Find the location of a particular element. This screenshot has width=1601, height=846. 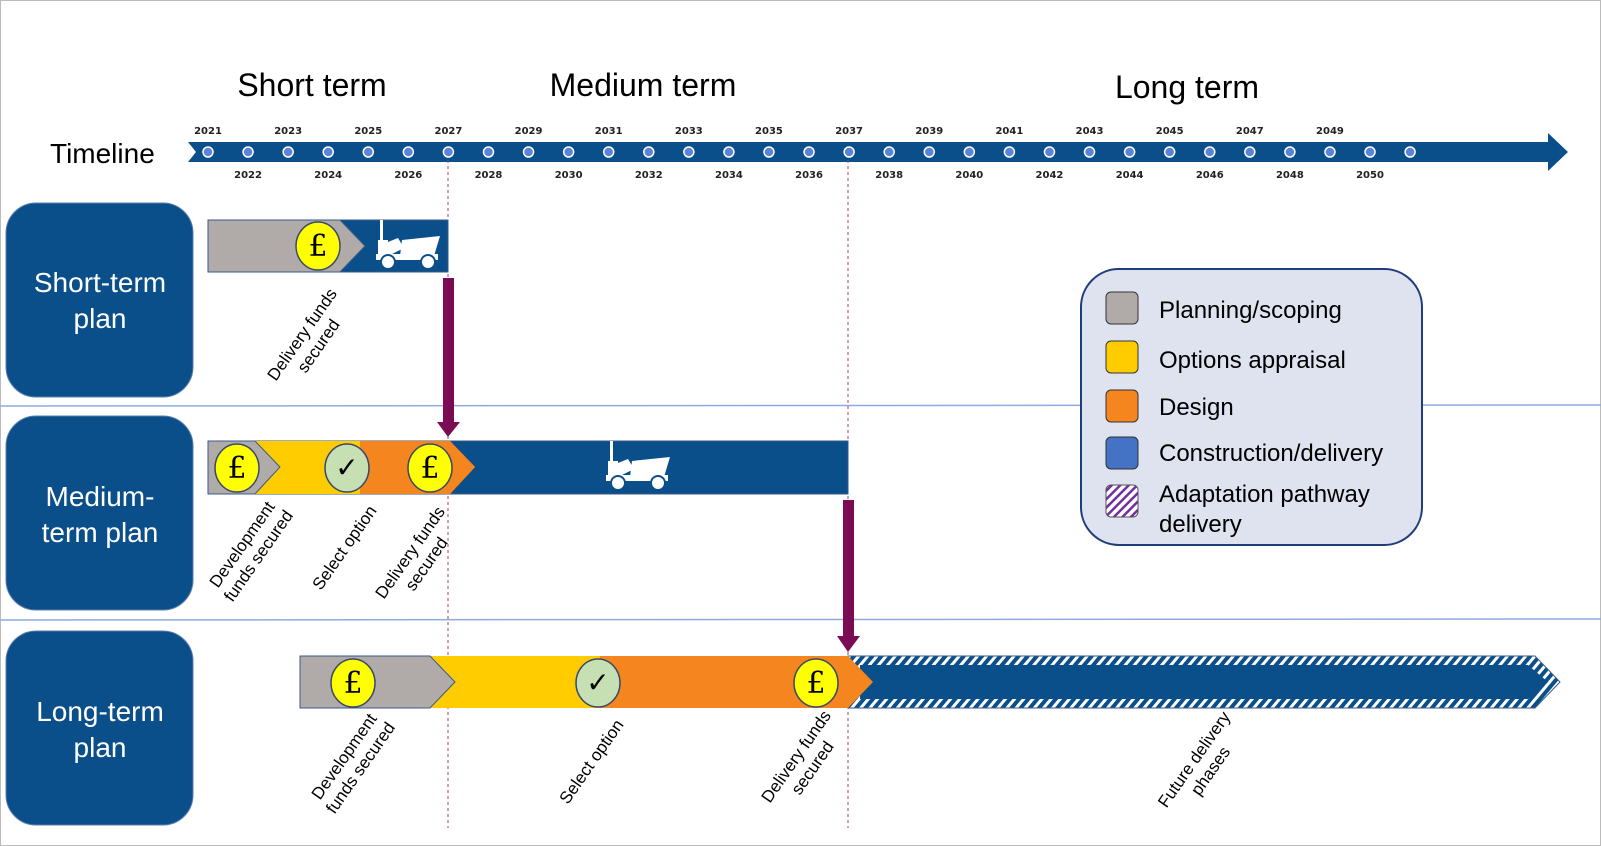

year-label: 2026 is located at coordinates (408, 175).